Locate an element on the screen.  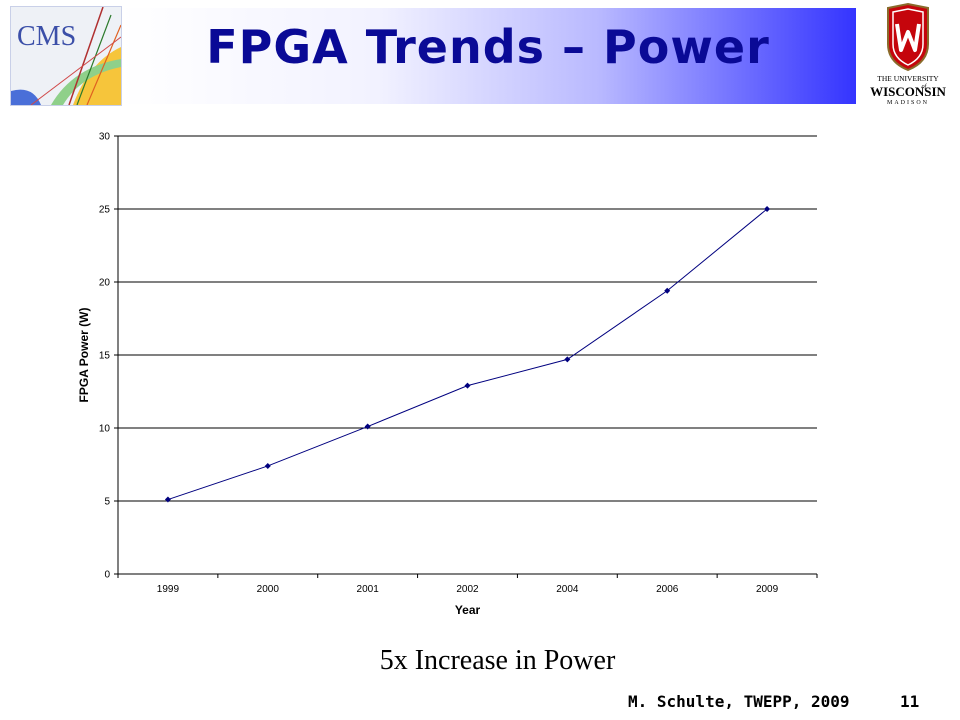
footer-author: M. Schulte, TWEPP, 2009 is located at coordinates (739, 701).